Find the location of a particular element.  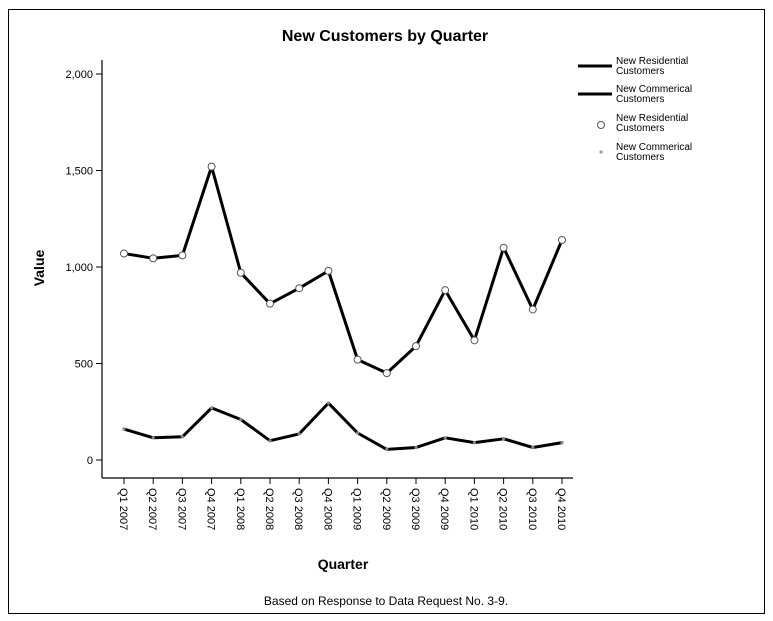

legend-dot-symbol is located at coordinates (601, 152).